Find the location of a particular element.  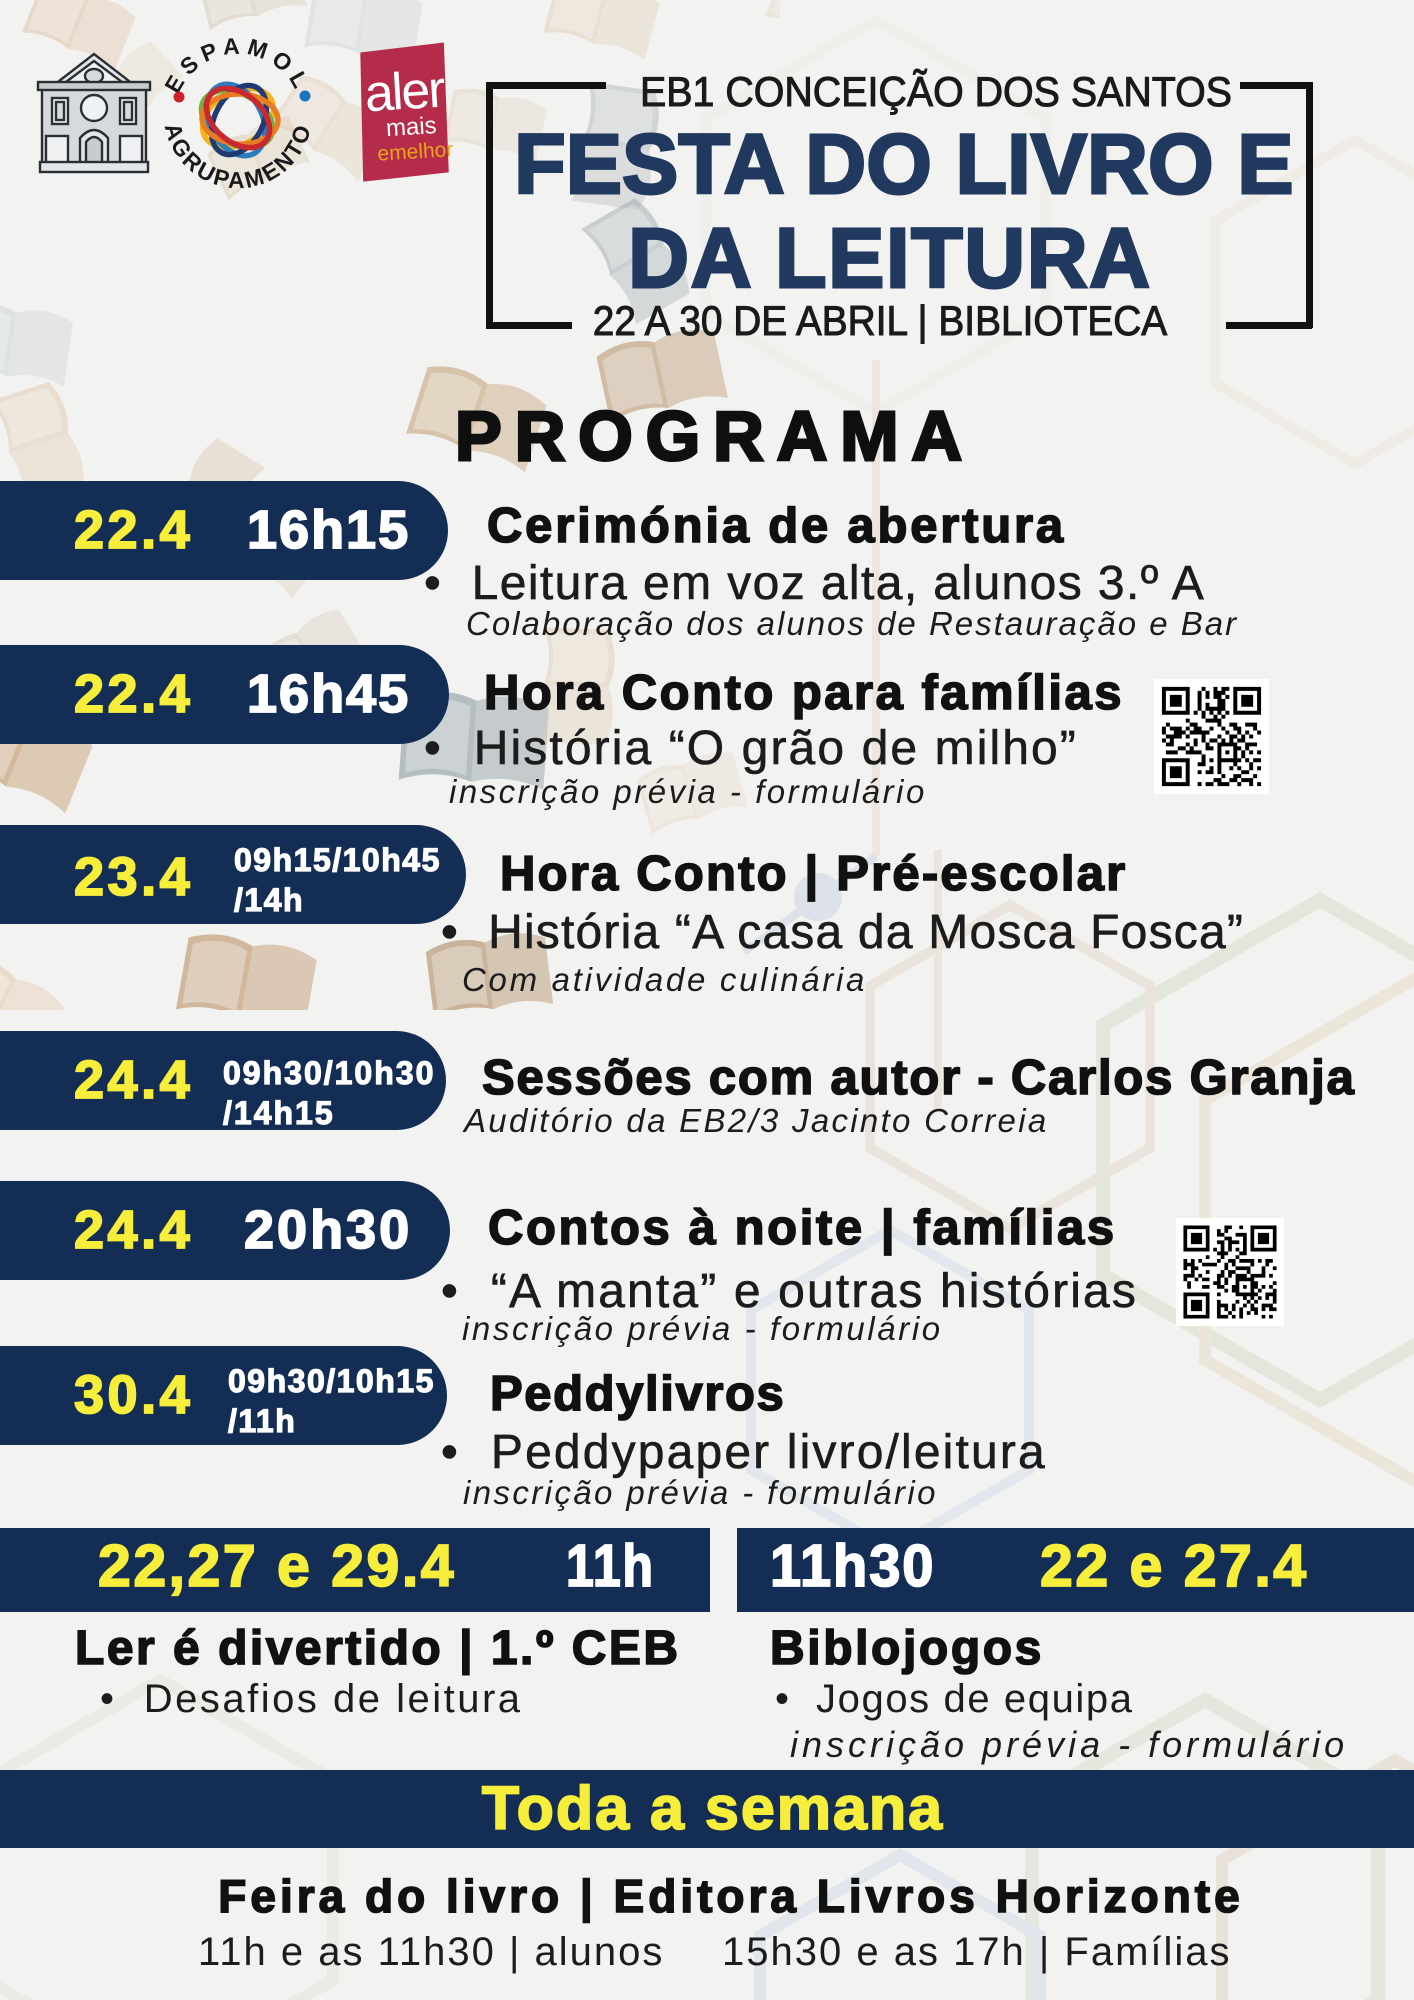

svg-text: aler is located at coordinates (405, 92).